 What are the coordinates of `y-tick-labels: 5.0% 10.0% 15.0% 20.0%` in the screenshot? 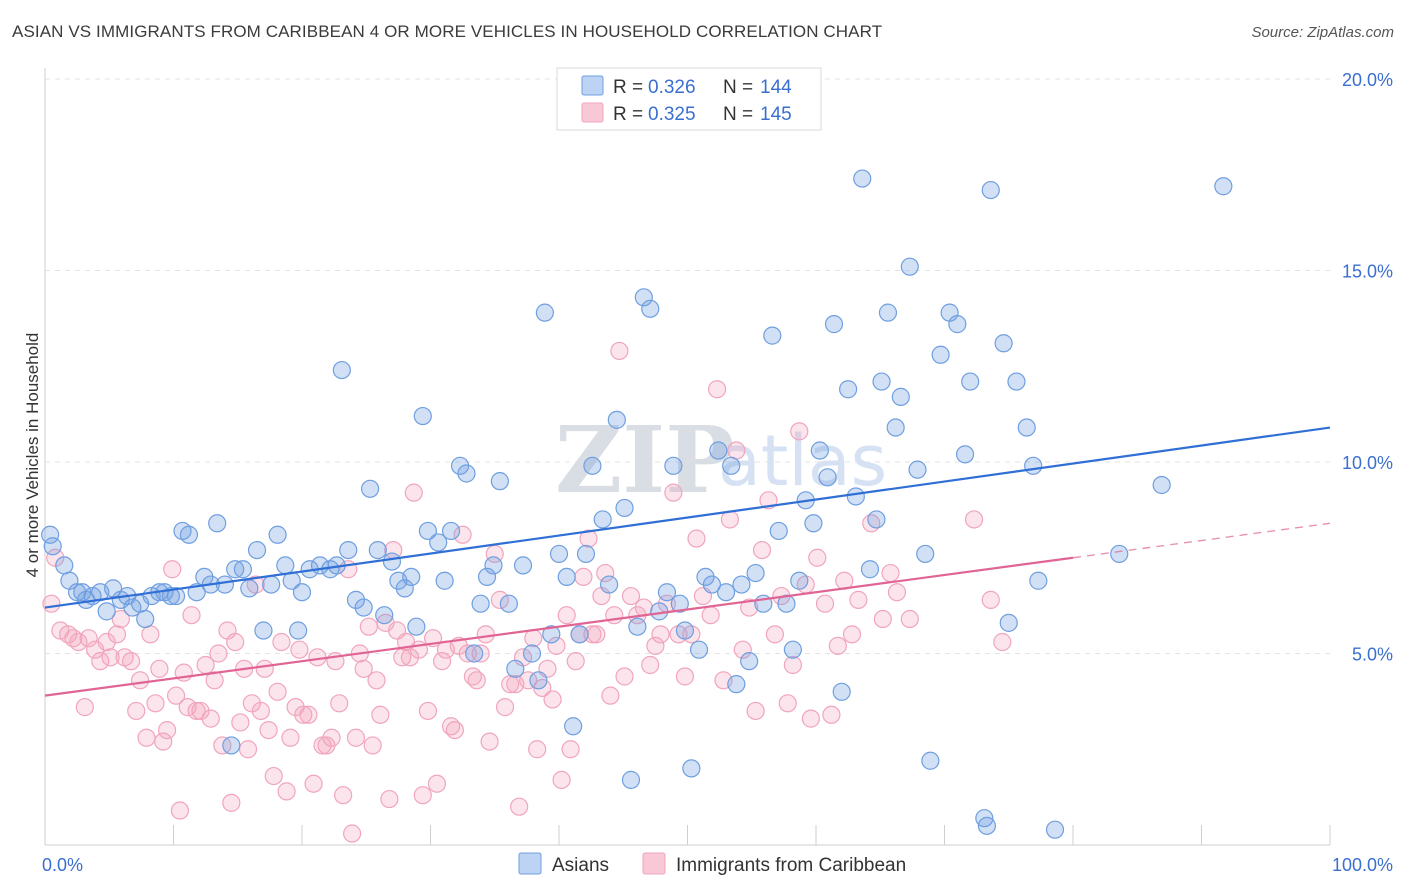 It's located at (1367, 367).